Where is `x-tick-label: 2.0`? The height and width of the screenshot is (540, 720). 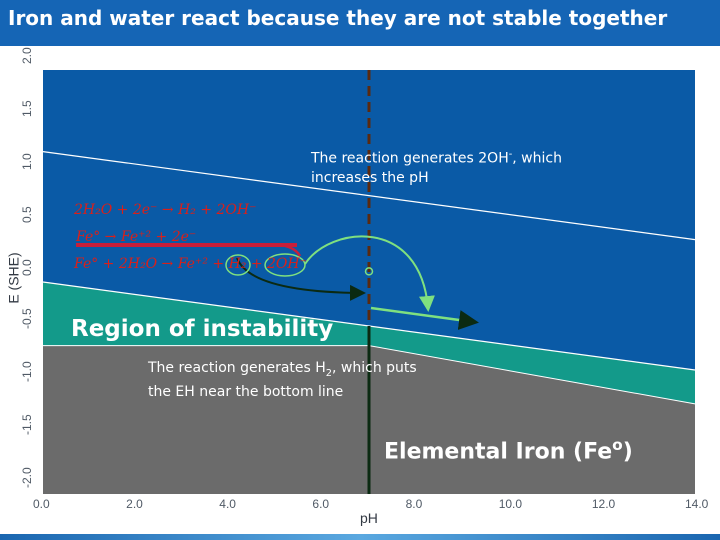 x-tick-label: 2.0 is located at coordinates (134, 504).